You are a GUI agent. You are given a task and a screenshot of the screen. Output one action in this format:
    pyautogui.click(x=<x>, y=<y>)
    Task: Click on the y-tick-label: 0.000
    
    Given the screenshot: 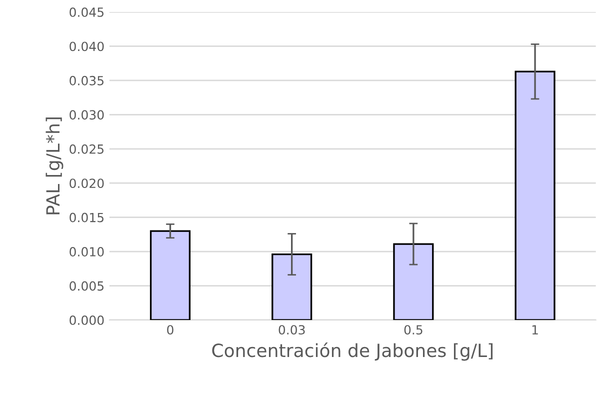 What is the action you would take?
    pyautogui.click(x=87, y=320)
    